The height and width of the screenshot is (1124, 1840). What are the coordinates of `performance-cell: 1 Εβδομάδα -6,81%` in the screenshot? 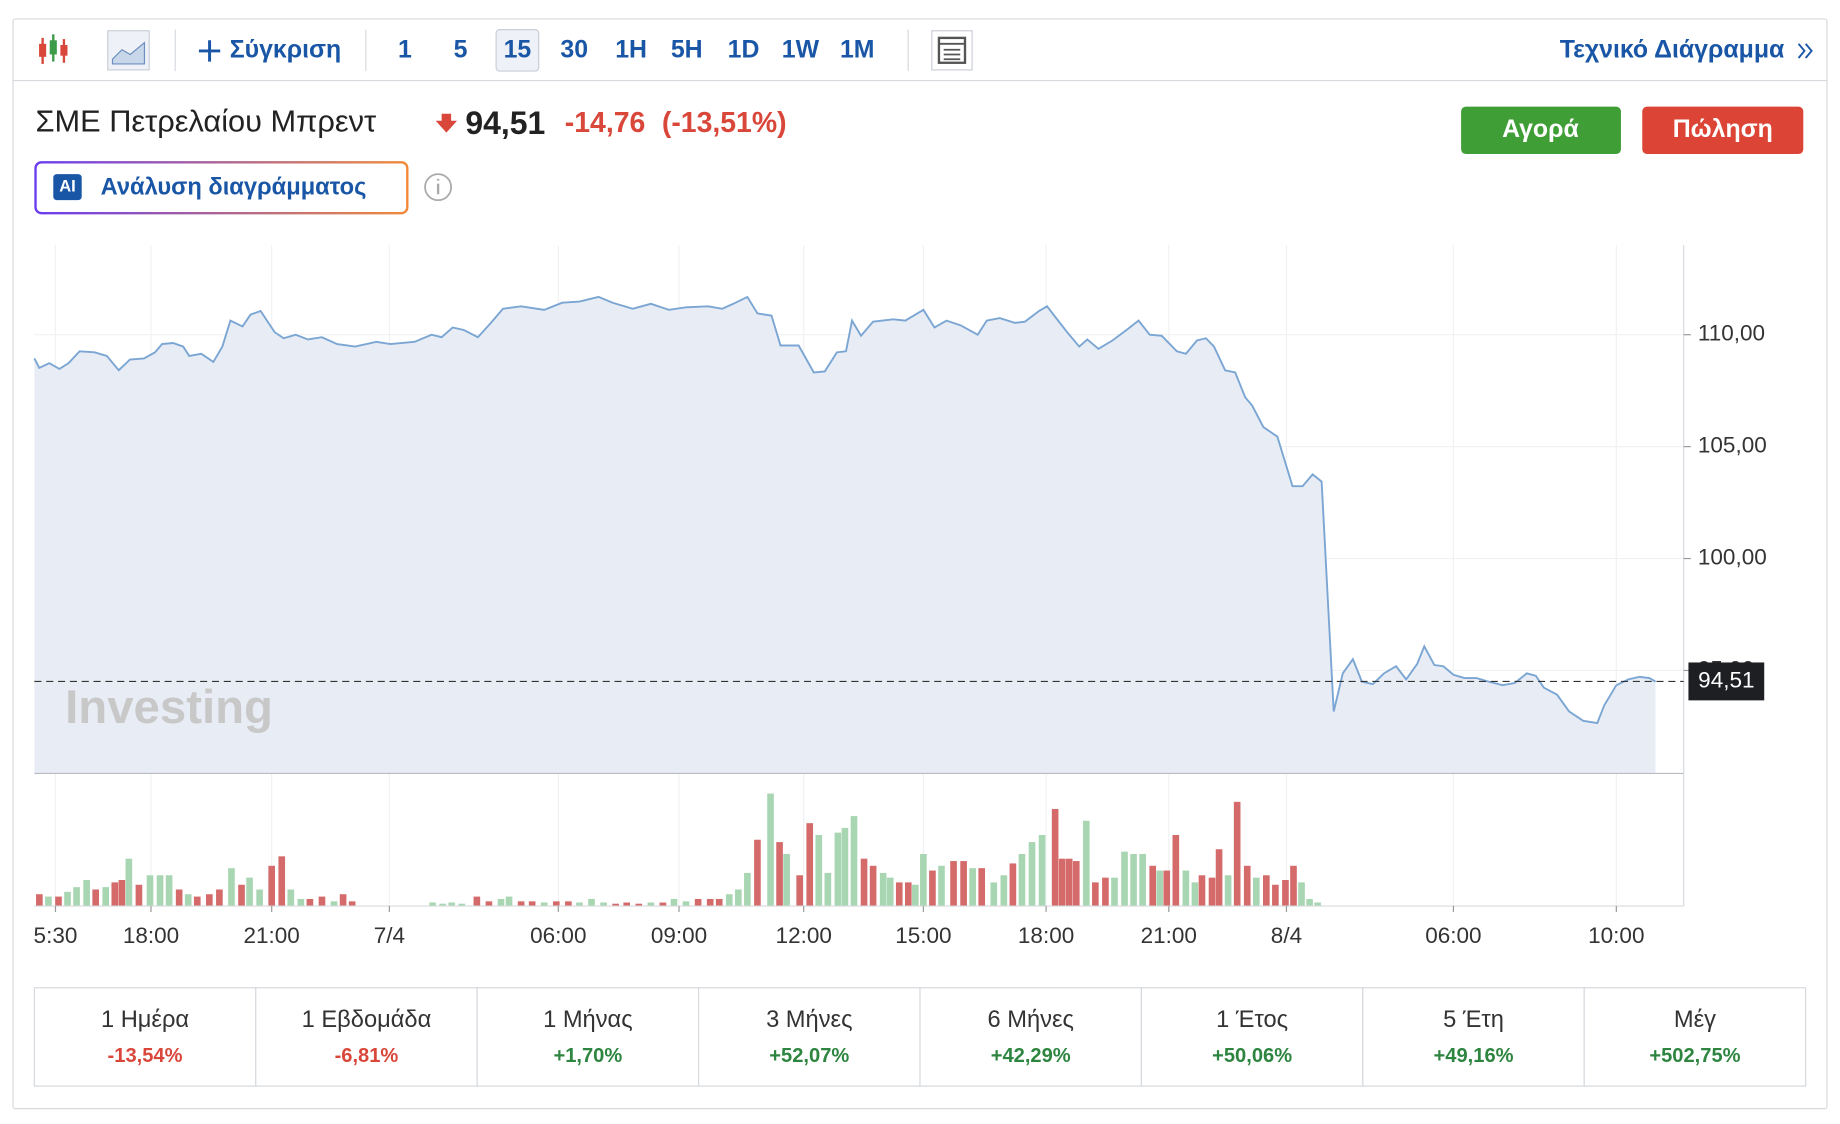 It's located at (366, 1037).